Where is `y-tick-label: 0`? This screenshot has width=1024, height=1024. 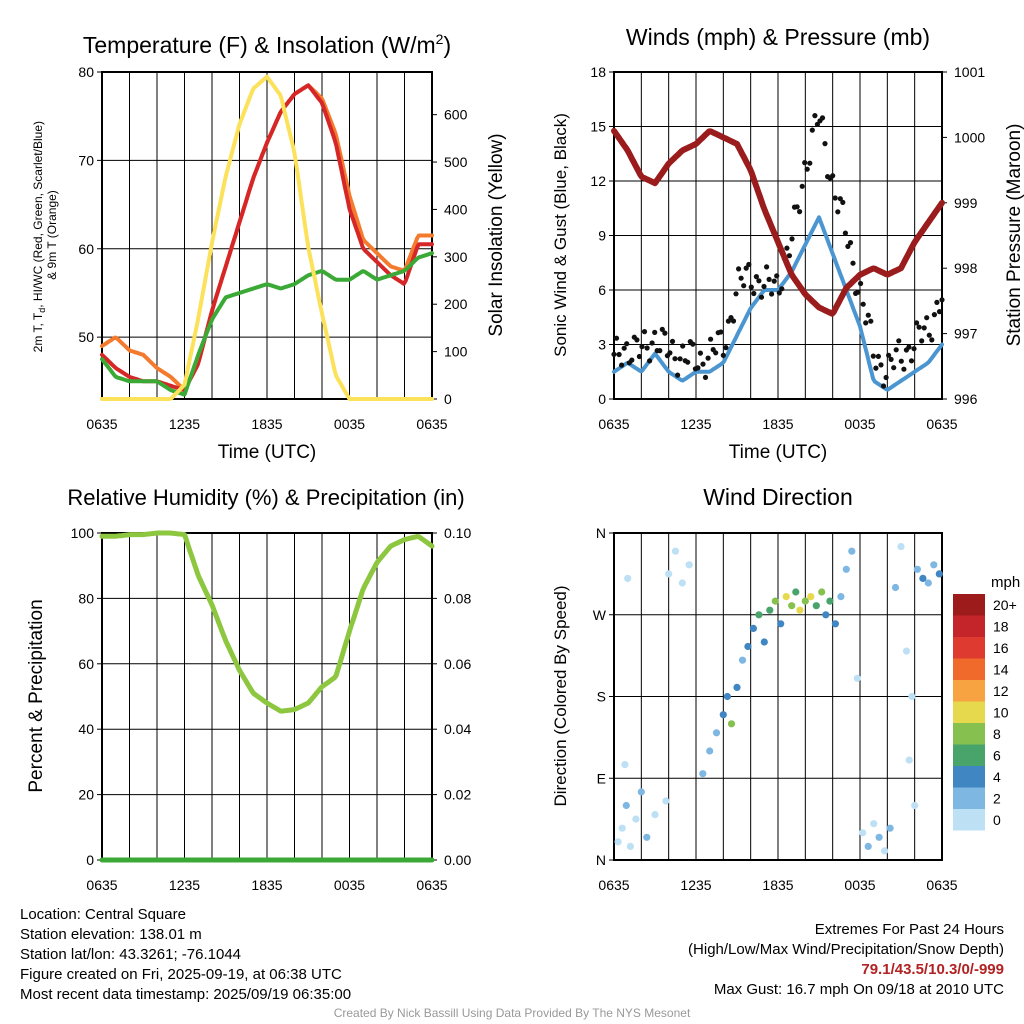
y-tick-label: 0 is located at coordinates (90, 860).